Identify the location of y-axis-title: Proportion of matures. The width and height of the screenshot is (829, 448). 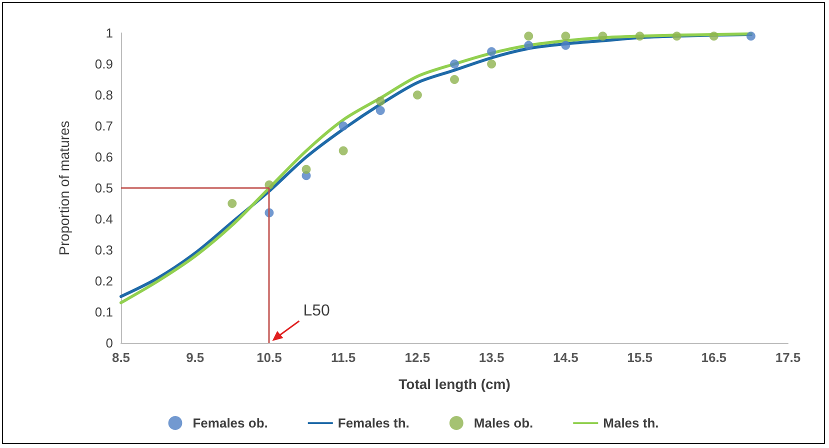
(64, 188).